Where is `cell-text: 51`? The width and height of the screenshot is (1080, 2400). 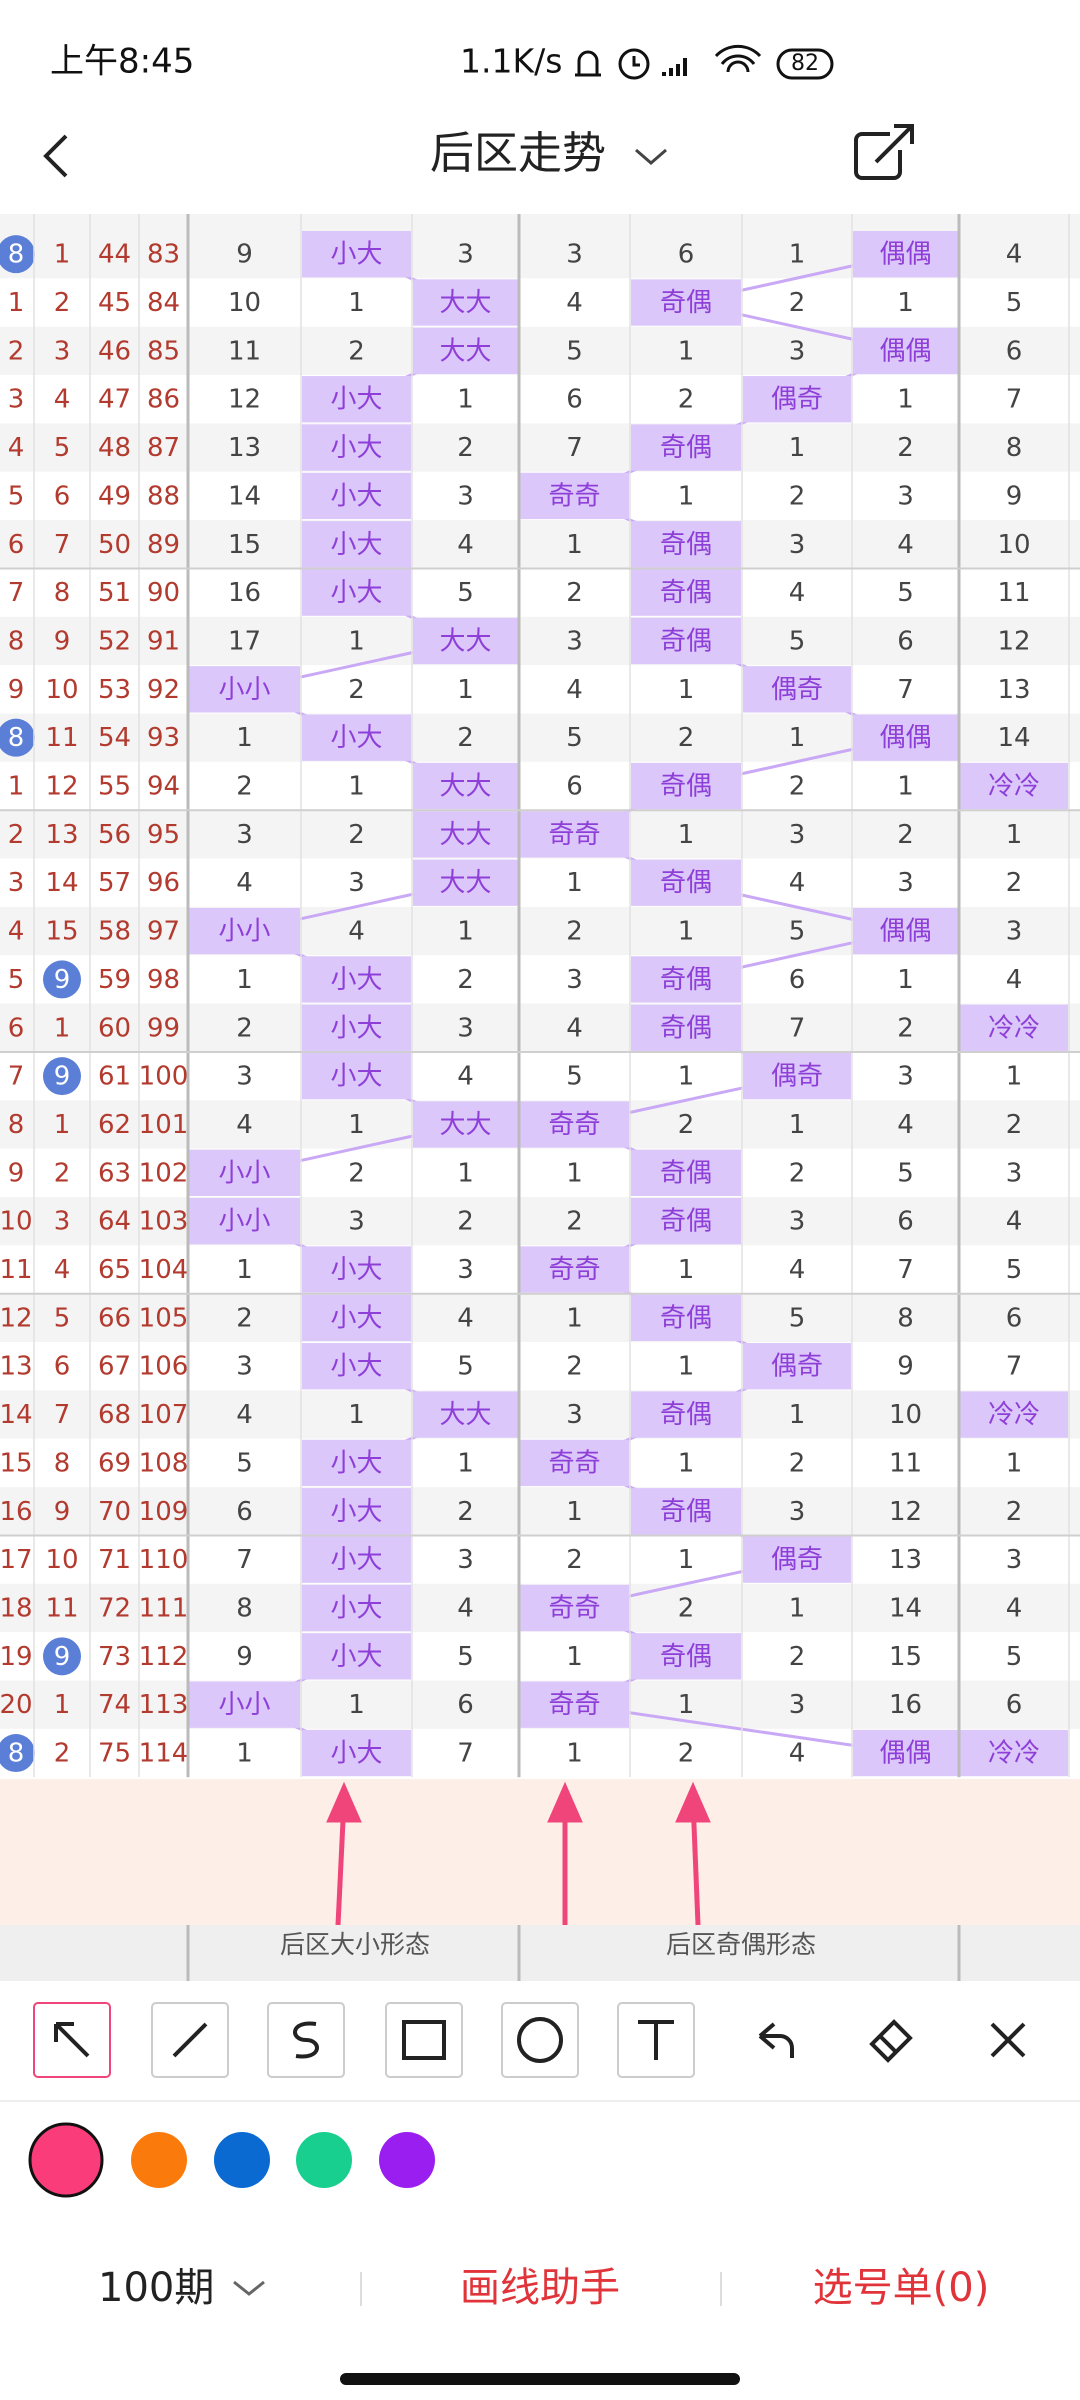
cell-text: 51 is located at coordinates (114, 593).